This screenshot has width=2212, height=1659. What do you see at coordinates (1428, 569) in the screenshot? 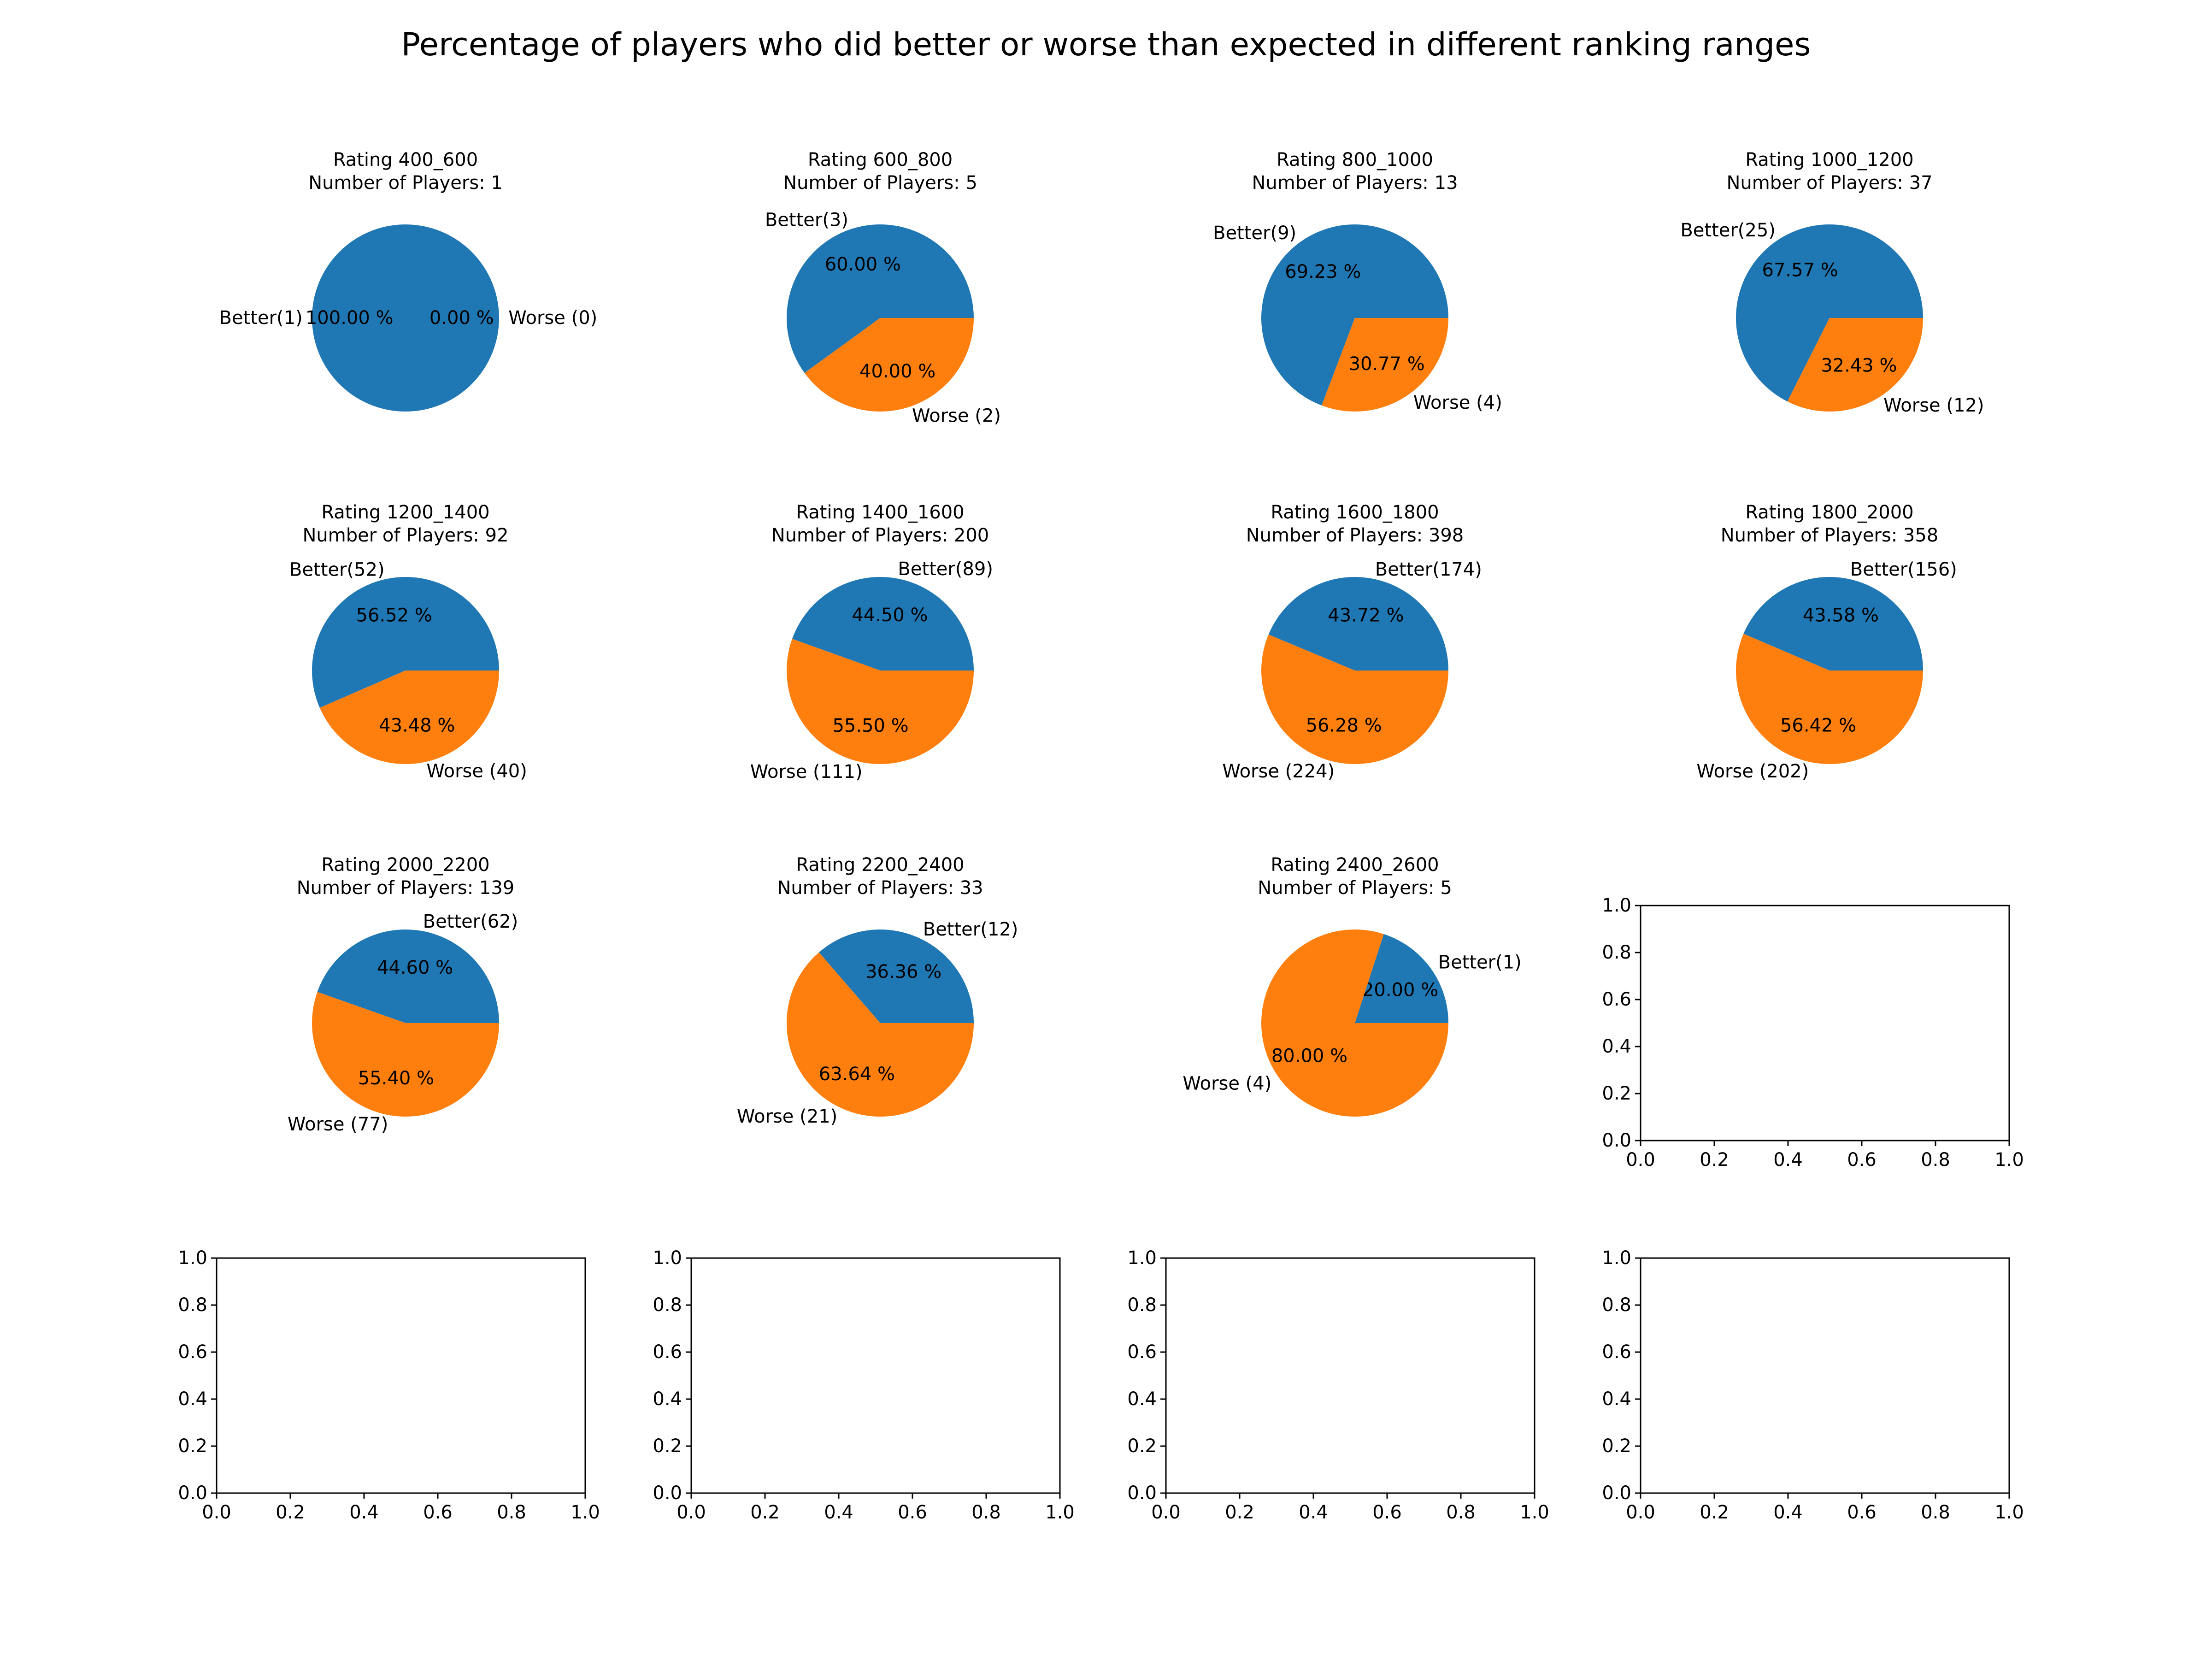
I see `slice-label-better: Better(174)` at bounding box center [1428, 569].